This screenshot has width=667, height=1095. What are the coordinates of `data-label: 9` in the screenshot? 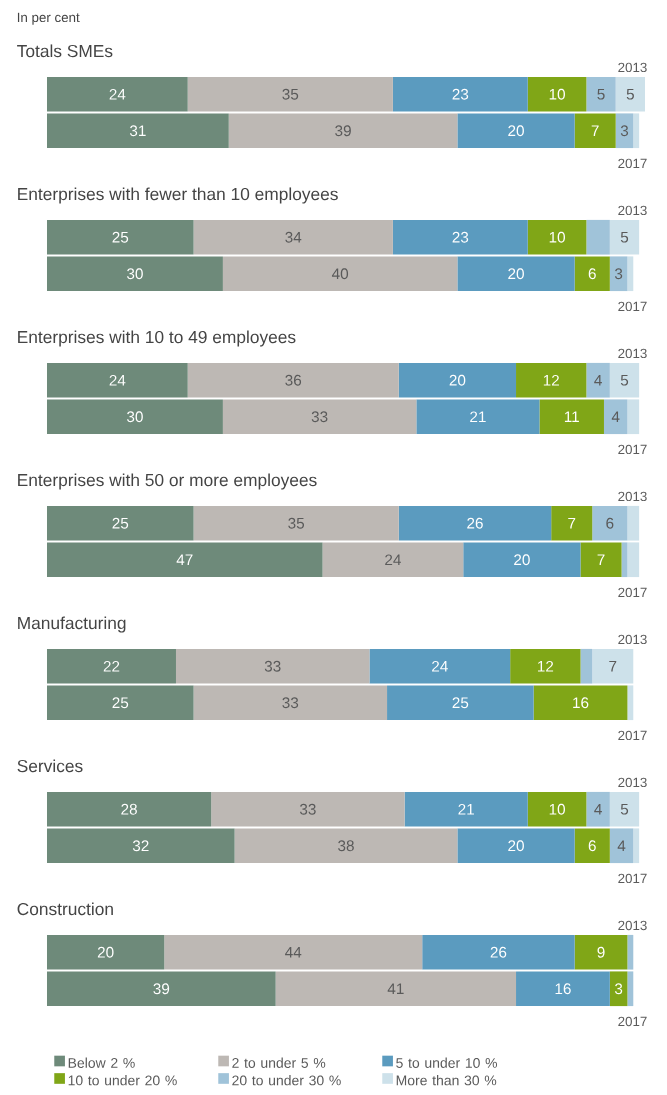 It's located at (601, 952).